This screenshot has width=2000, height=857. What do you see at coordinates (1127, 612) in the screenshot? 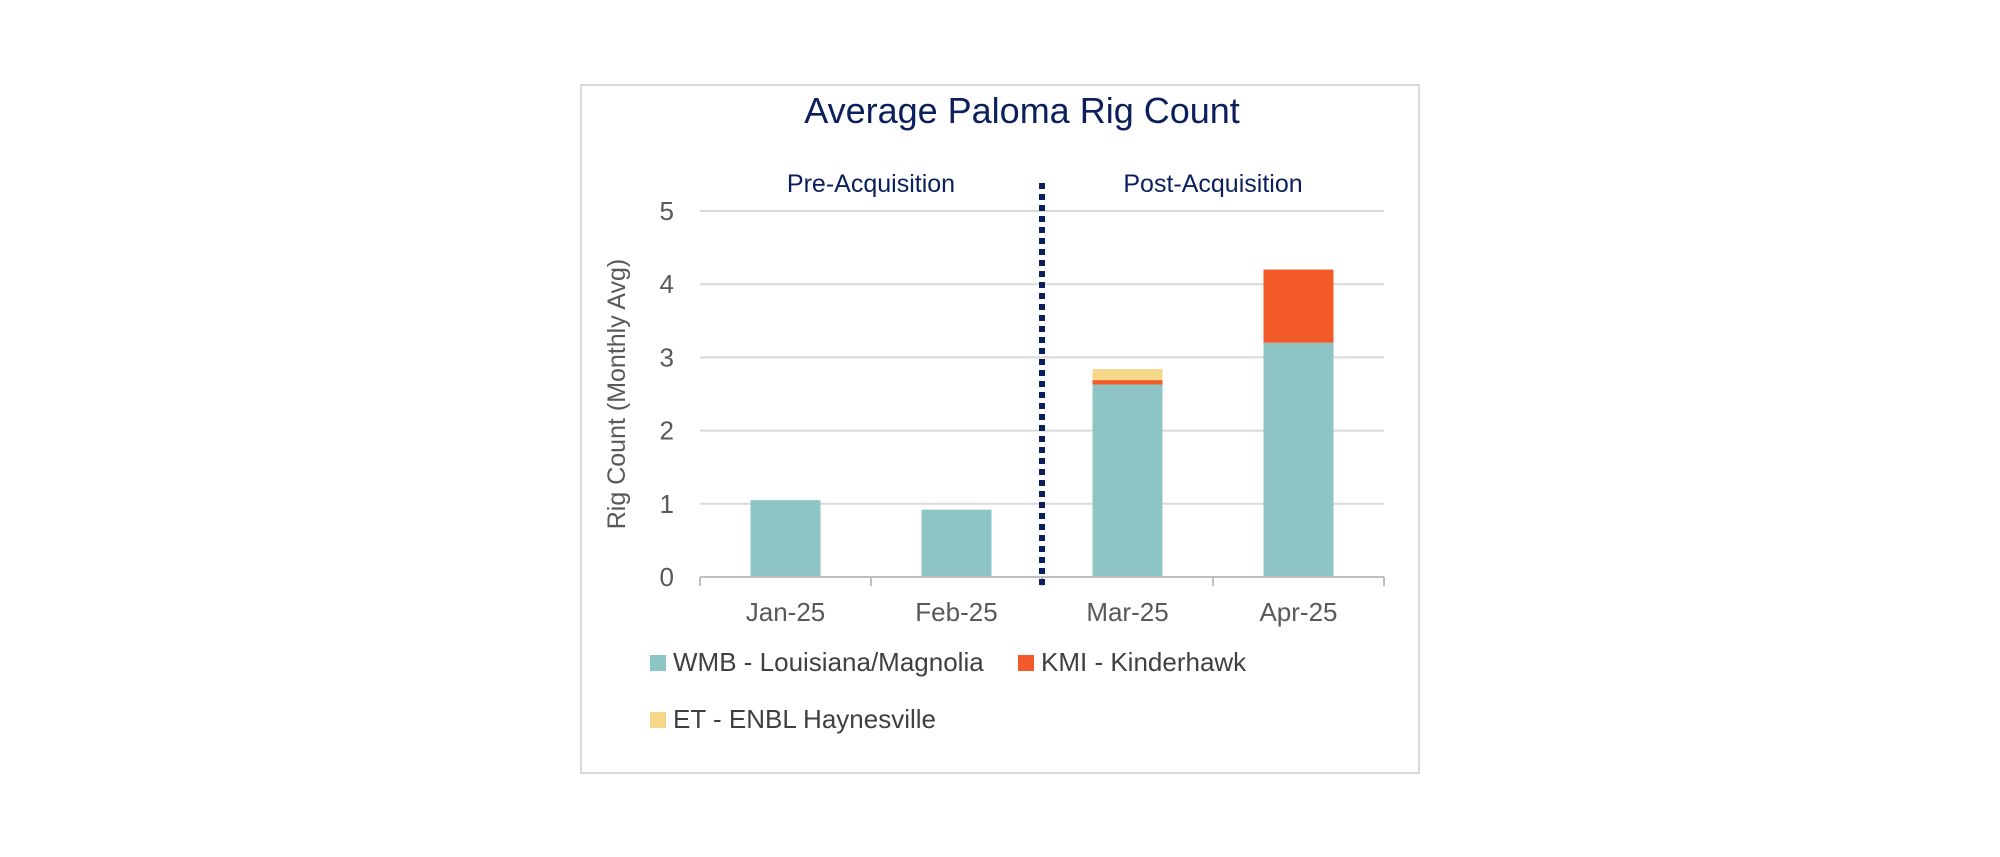
I see `x-tick-label: Mar-25` at bounding box center [1127, 612].